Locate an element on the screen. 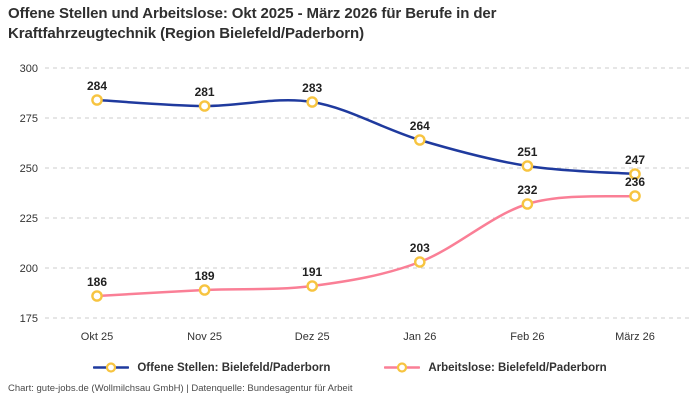  data-point-label: 284 is located at coordinates (97, 86).